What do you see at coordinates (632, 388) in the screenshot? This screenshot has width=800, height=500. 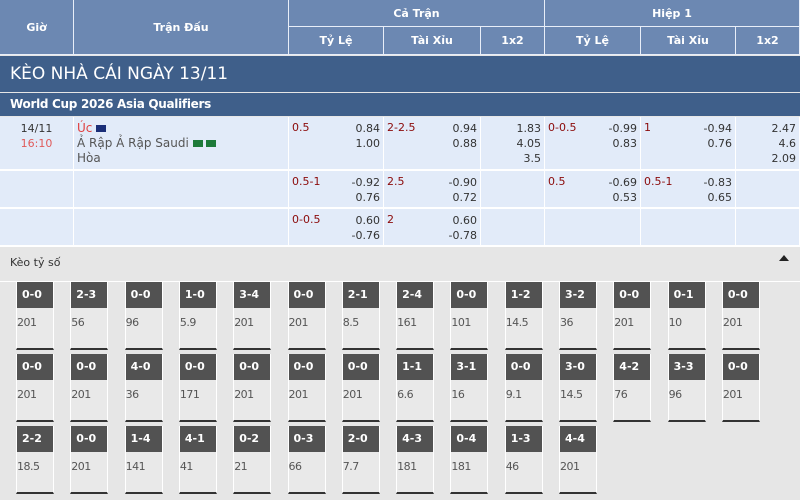 I see `score-card: 4-2 76` at bounding box center [632, 388].